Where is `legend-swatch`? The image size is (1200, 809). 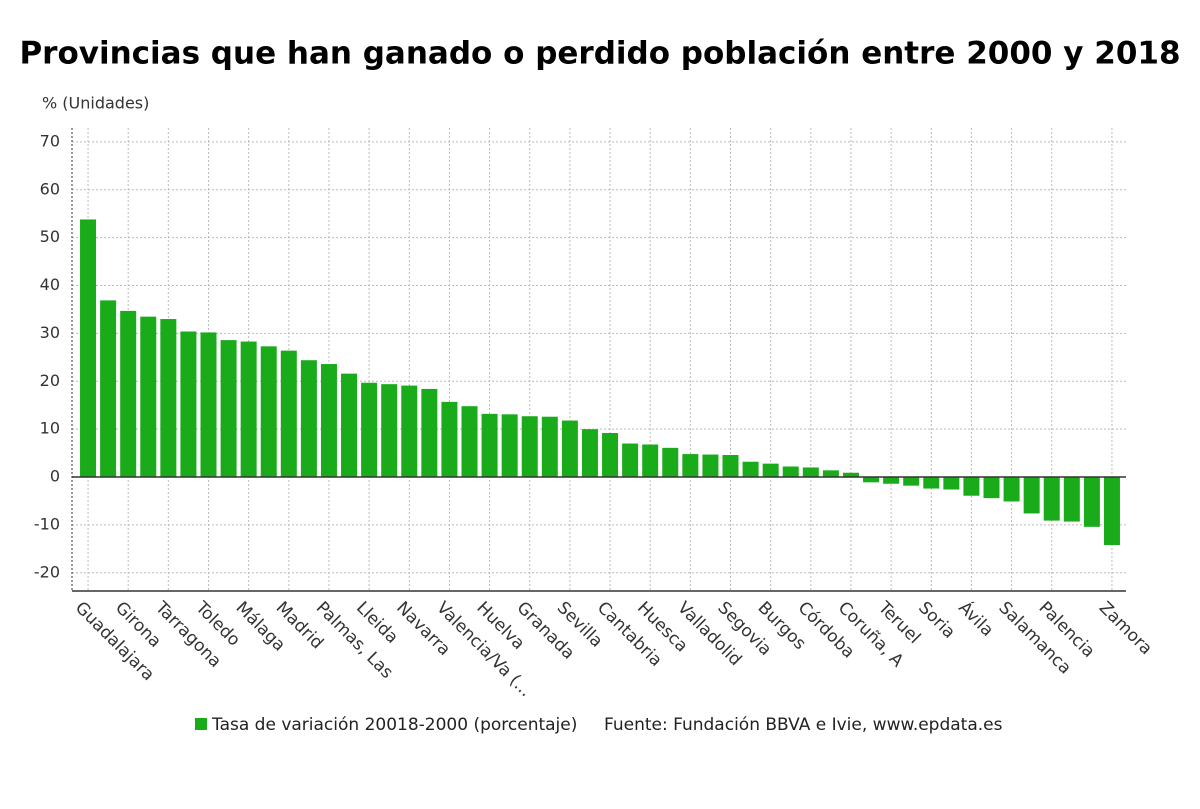 legend-swatch is located at coordinates (201, 724).